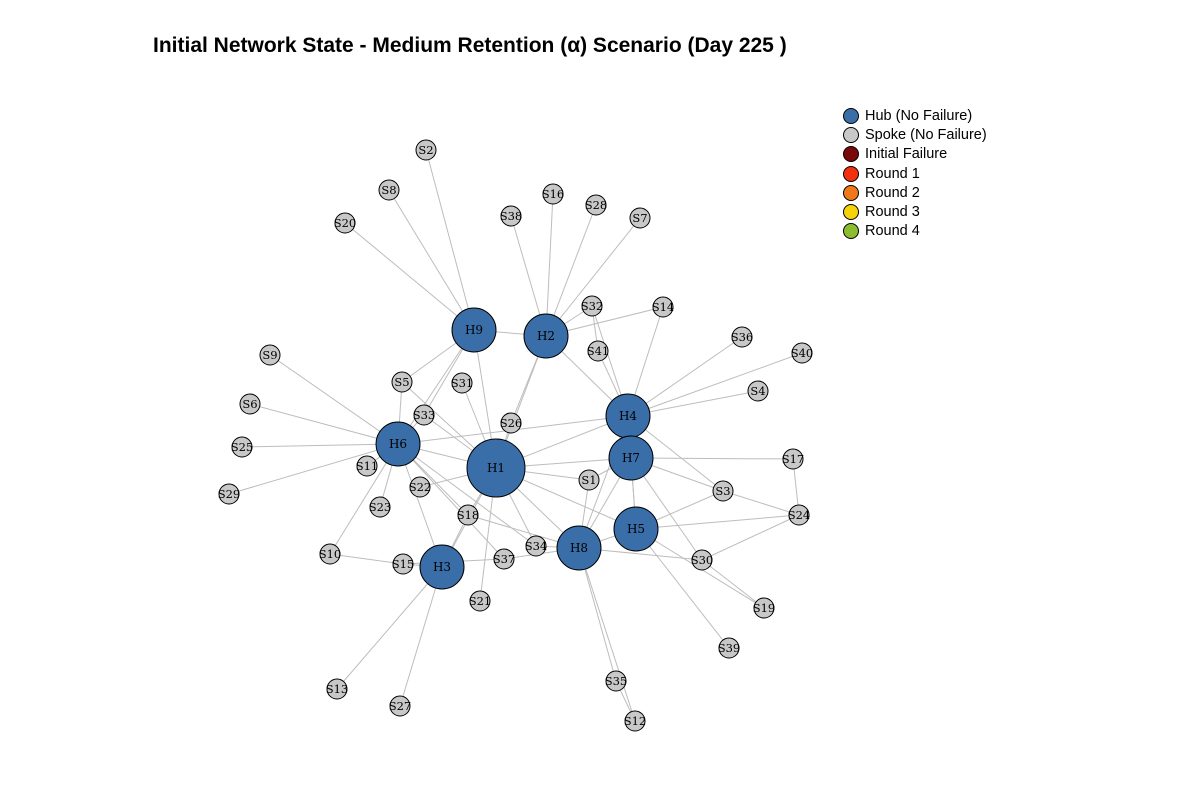 The image size is (1200, 800). I want to click on node-s33: S33, so click(424, 415).